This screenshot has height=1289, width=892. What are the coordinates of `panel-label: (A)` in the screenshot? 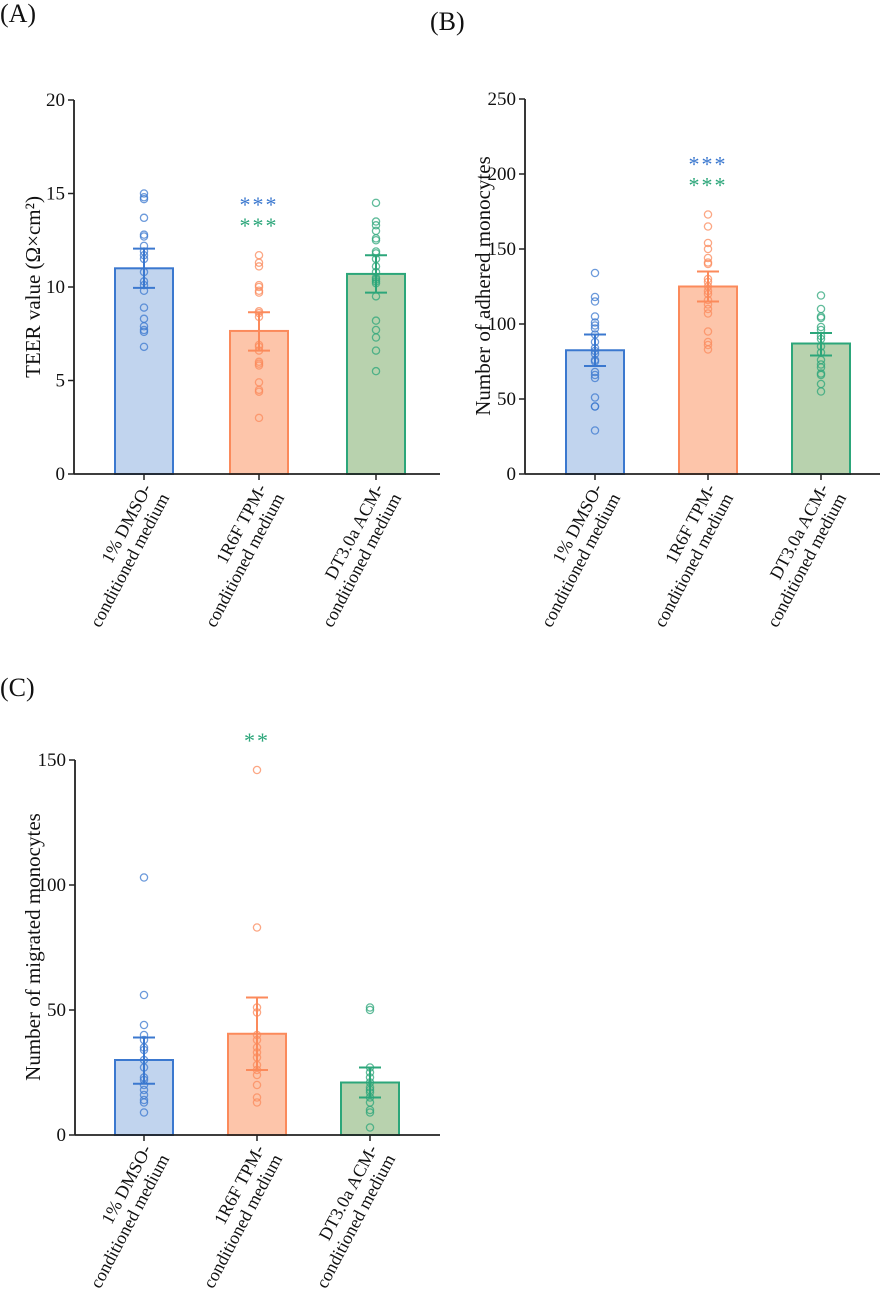 It's located at (18, 14).